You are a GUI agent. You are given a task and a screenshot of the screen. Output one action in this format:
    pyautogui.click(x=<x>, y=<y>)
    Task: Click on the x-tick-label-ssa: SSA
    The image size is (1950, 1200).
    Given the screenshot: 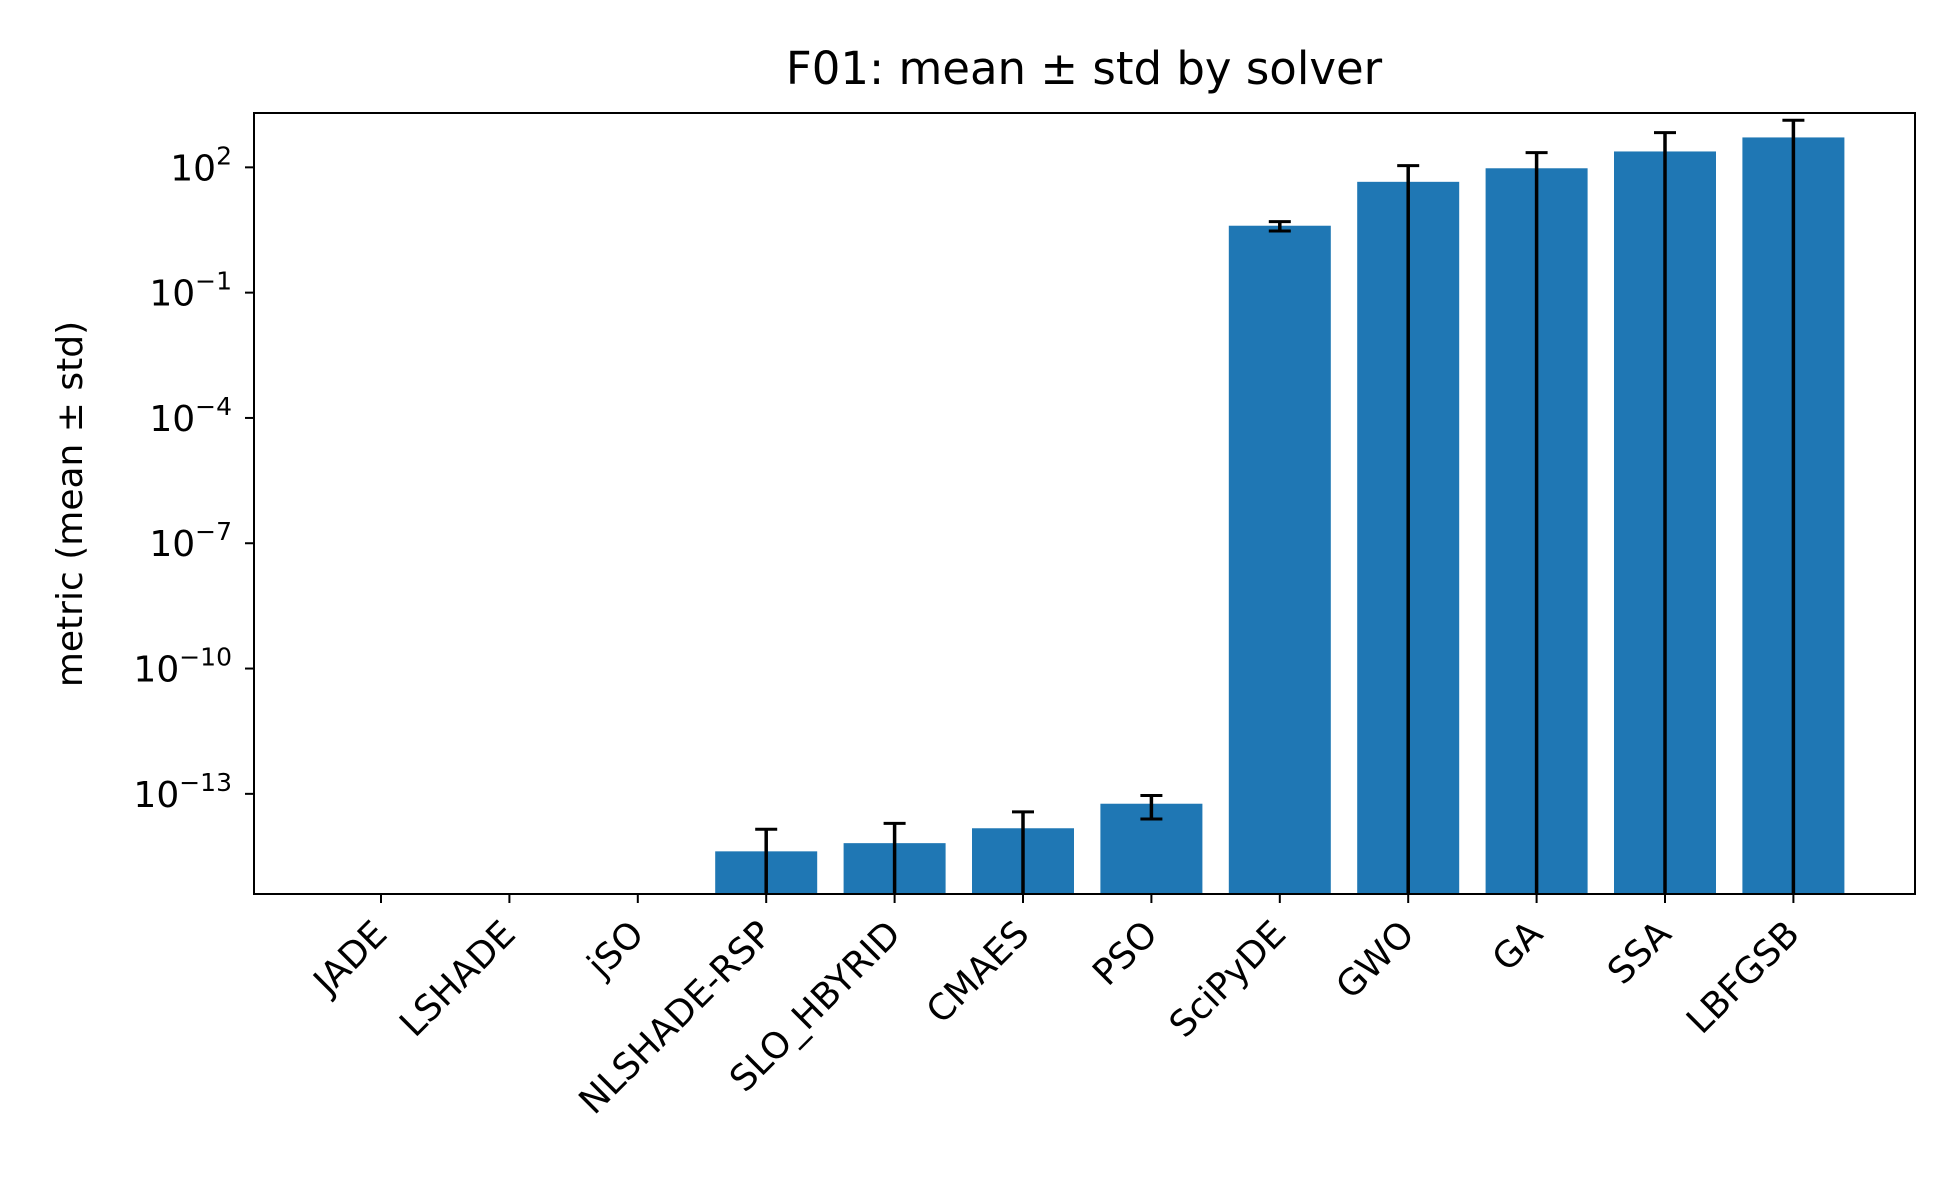 What is the action you would take?
    pyautogui.click(x=1639, y=952)
    